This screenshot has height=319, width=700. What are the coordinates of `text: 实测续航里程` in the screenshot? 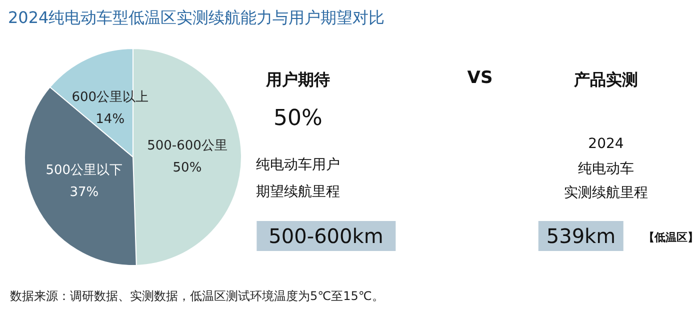 It's located at (606, 193).